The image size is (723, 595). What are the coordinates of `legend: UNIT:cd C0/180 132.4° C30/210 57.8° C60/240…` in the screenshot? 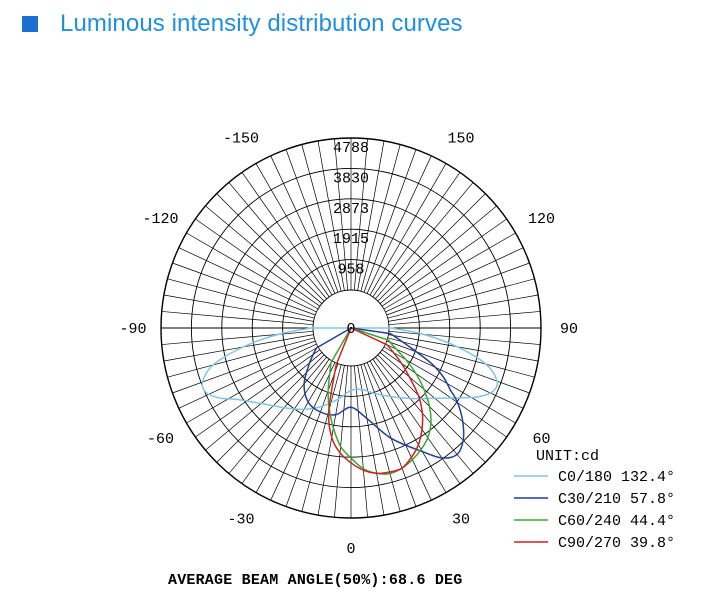 It's located at (594, 500).